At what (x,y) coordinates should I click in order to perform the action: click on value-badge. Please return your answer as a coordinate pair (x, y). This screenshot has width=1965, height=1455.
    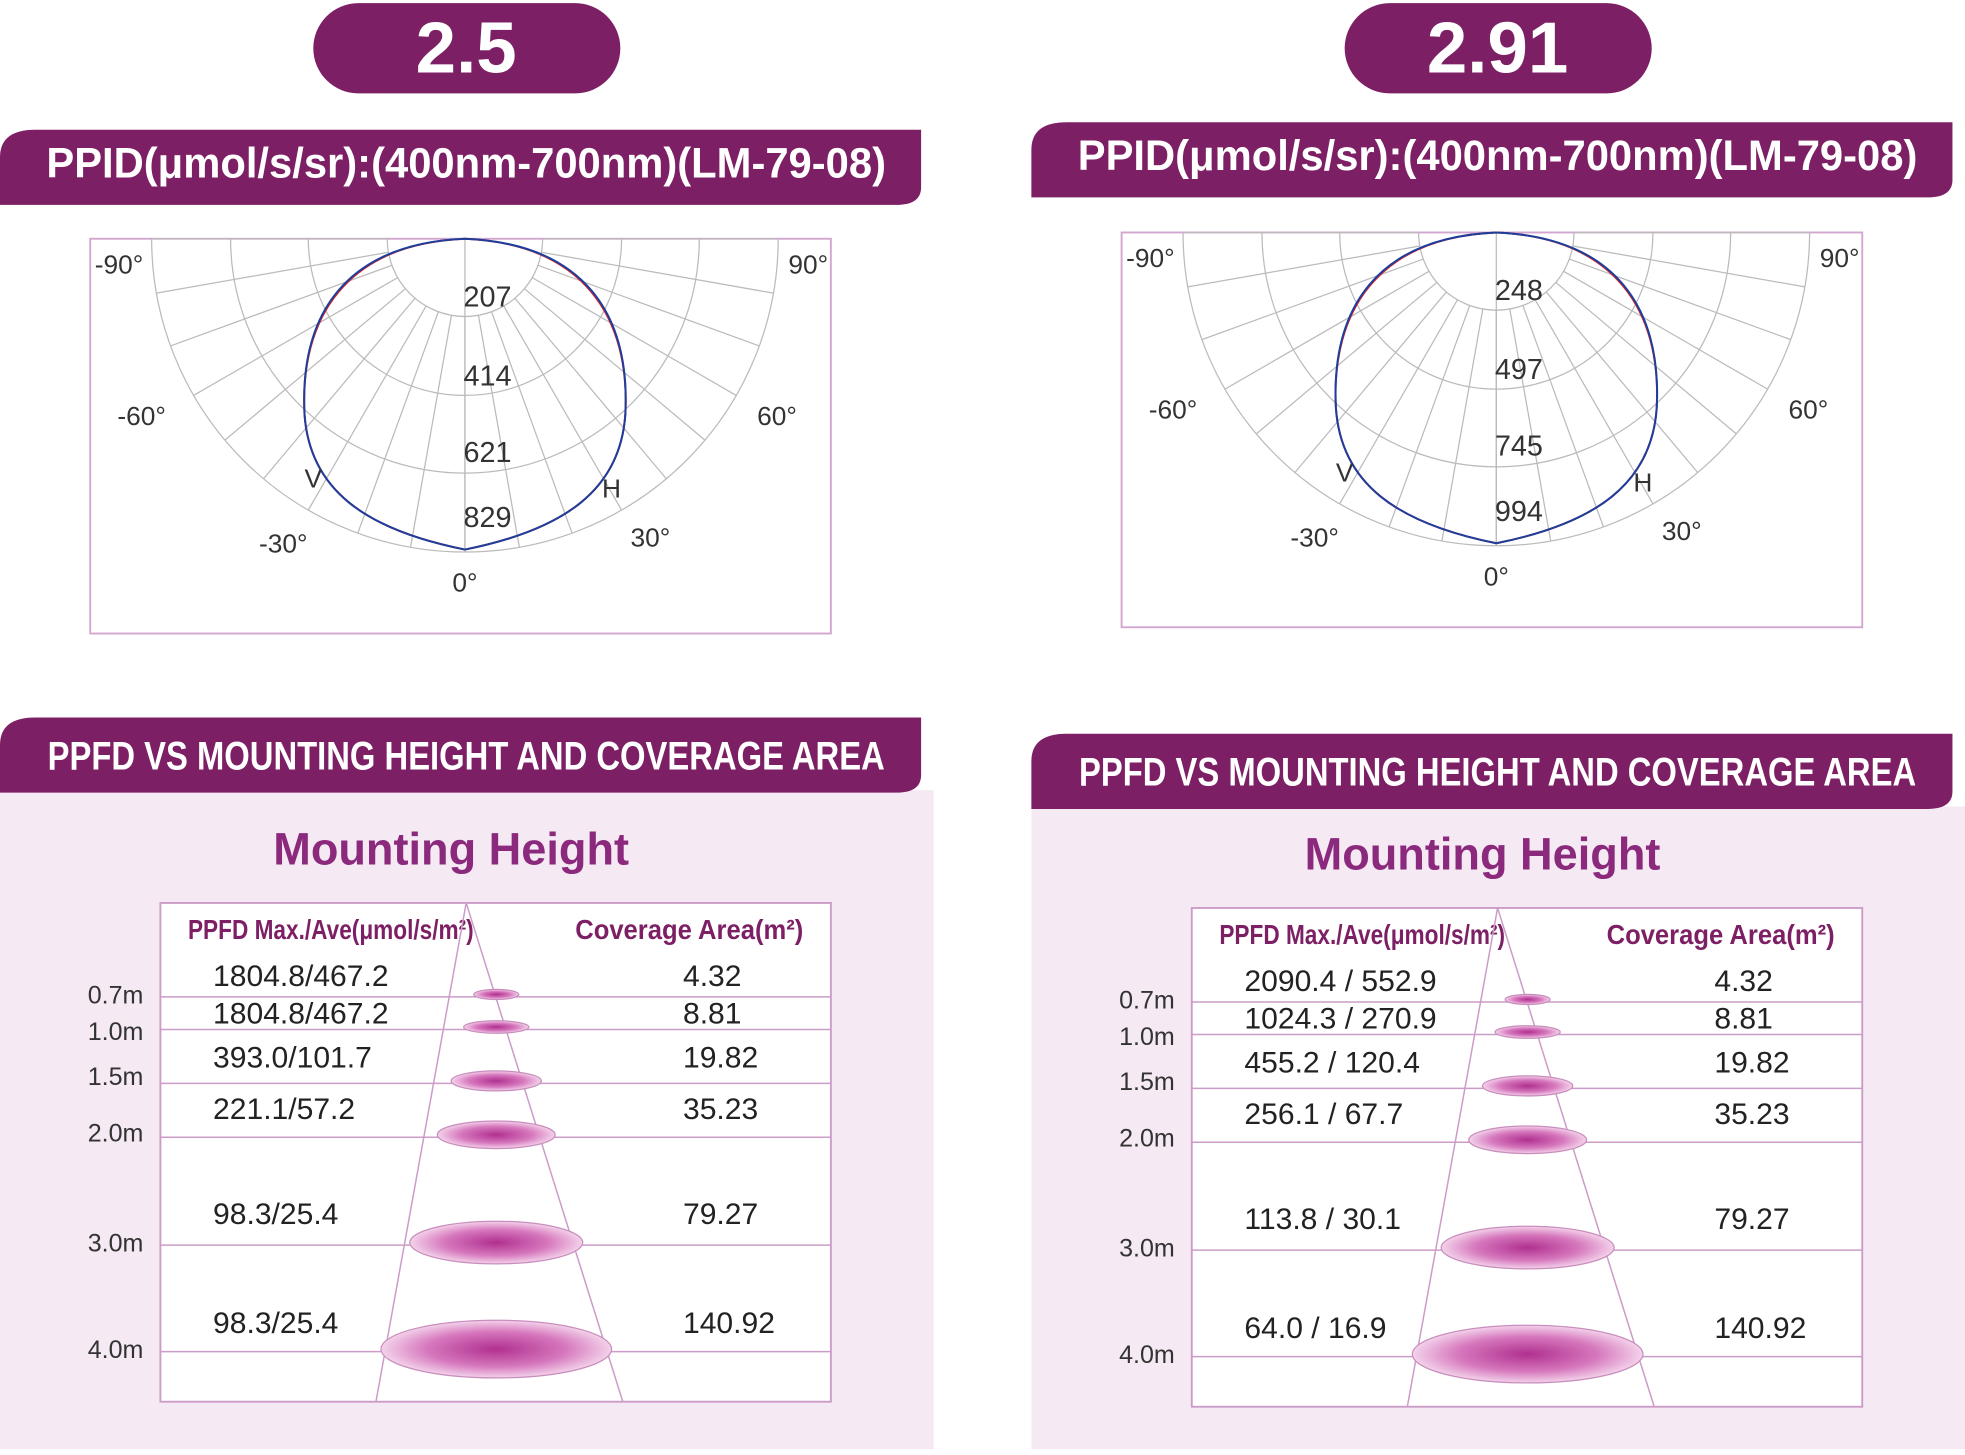
    Looking at the image, I should click on (1498, 48).